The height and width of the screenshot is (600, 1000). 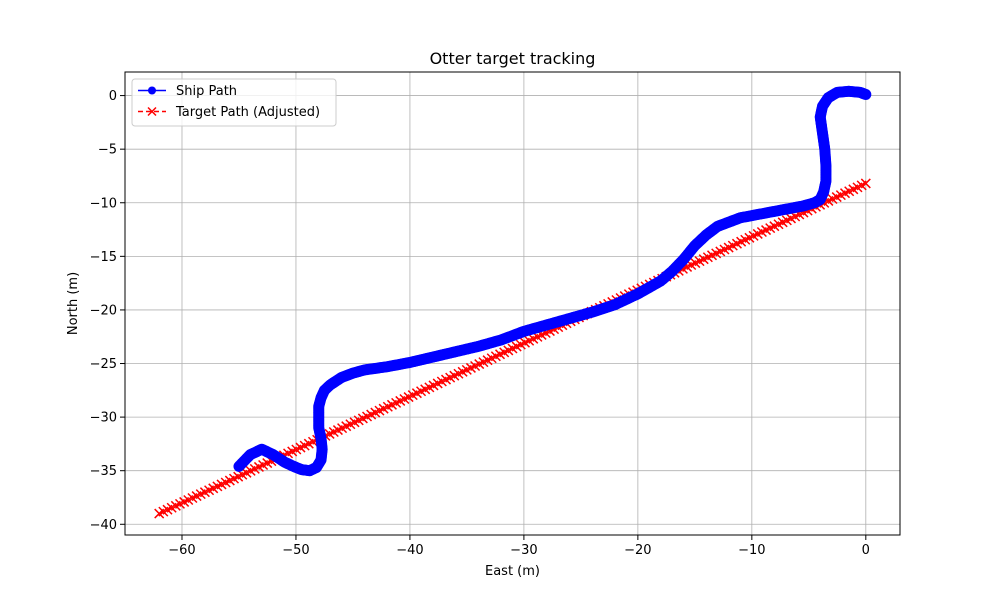 I want to click on y-tick-label: −40, so click(x=103, y=525).